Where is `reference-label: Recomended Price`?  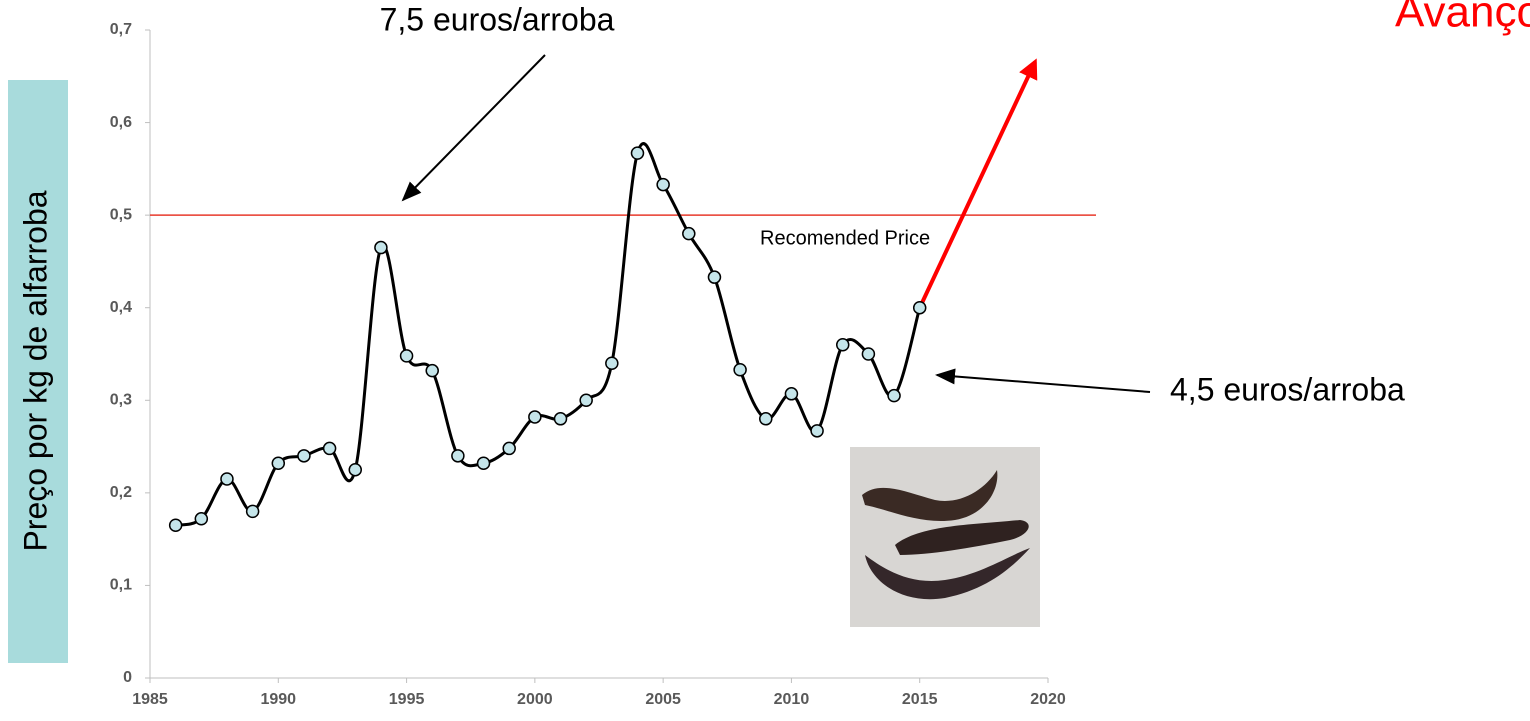 reference-label: Recomended Price is located at coordinates (845, 238).